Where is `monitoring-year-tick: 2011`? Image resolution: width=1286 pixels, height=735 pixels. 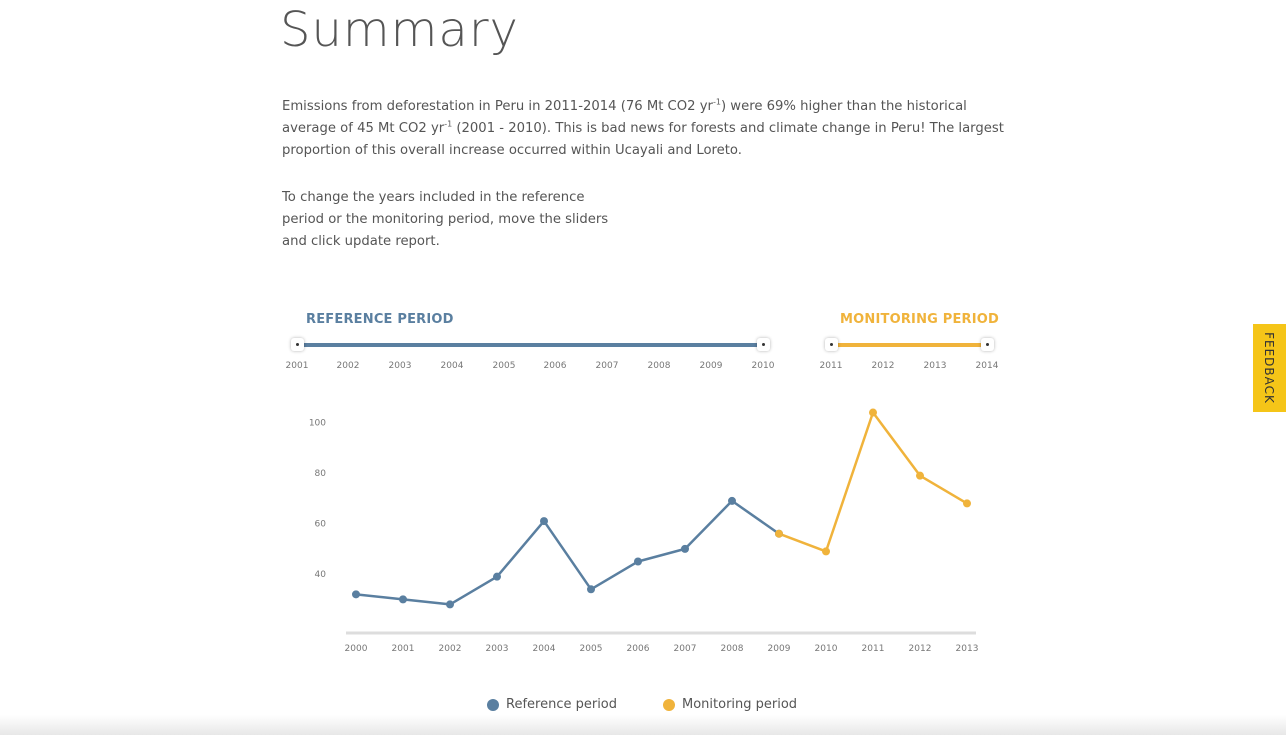
monitoring-year-tick: 2011 is located at coordinates (831, 366).